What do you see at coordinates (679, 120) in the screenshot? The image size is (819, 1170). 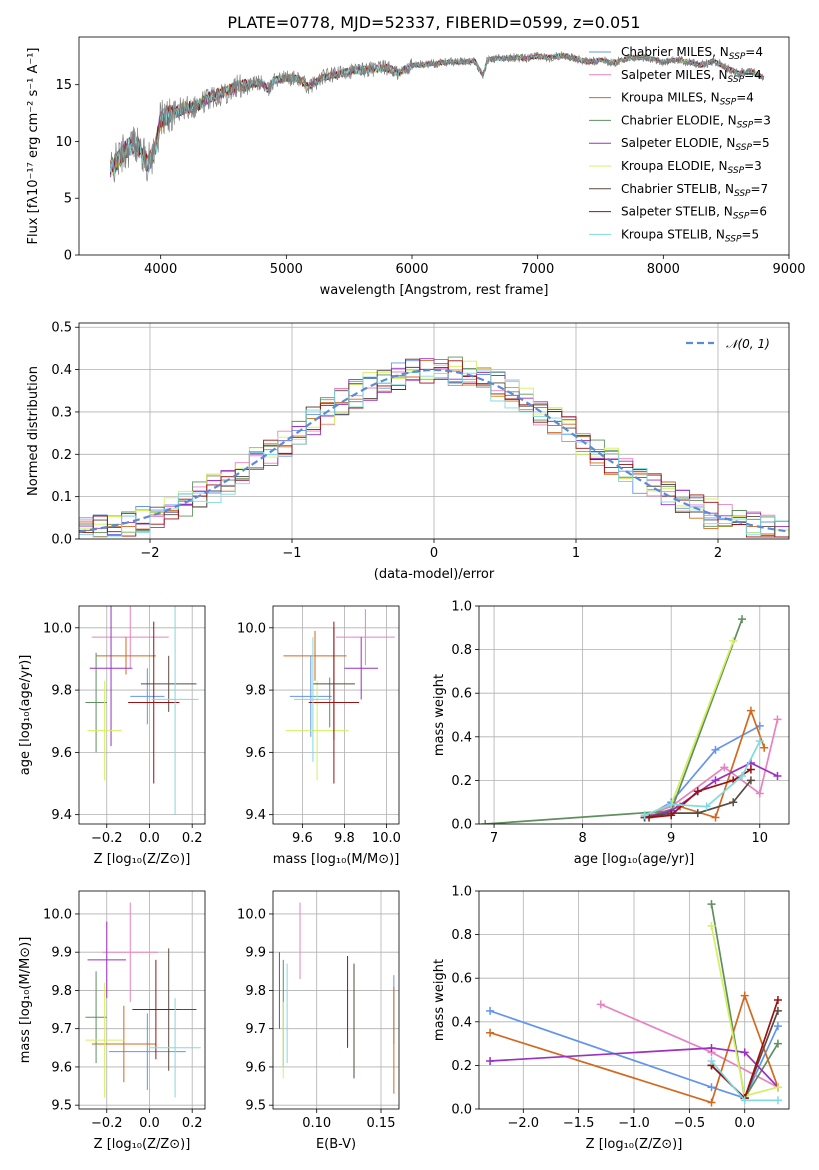 I see `legend-series-name: Chabrier ELODIE, N` at bounding box center [679, 120].